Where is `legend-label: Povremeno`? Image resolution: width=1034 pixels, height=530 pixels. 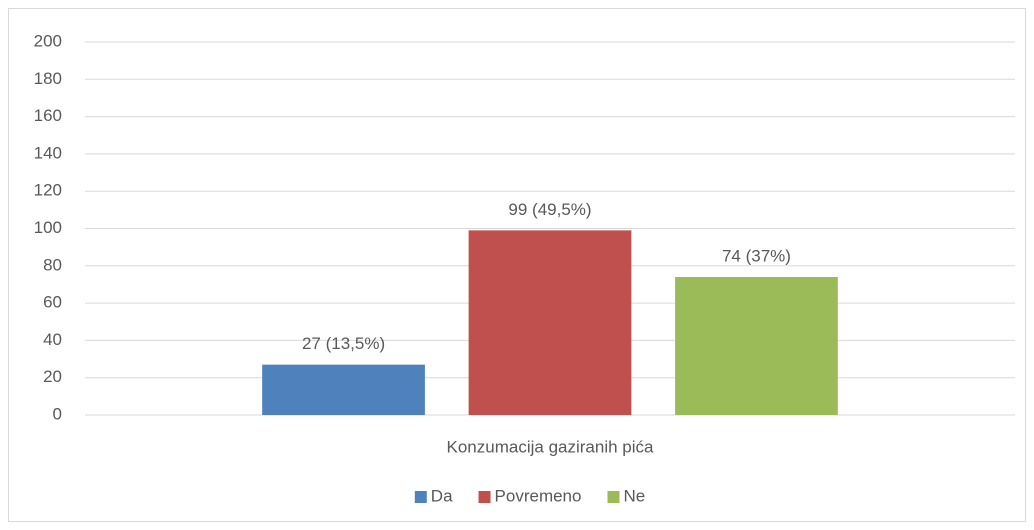 legend-label: Povremeno is located at coordinates (538, 495).